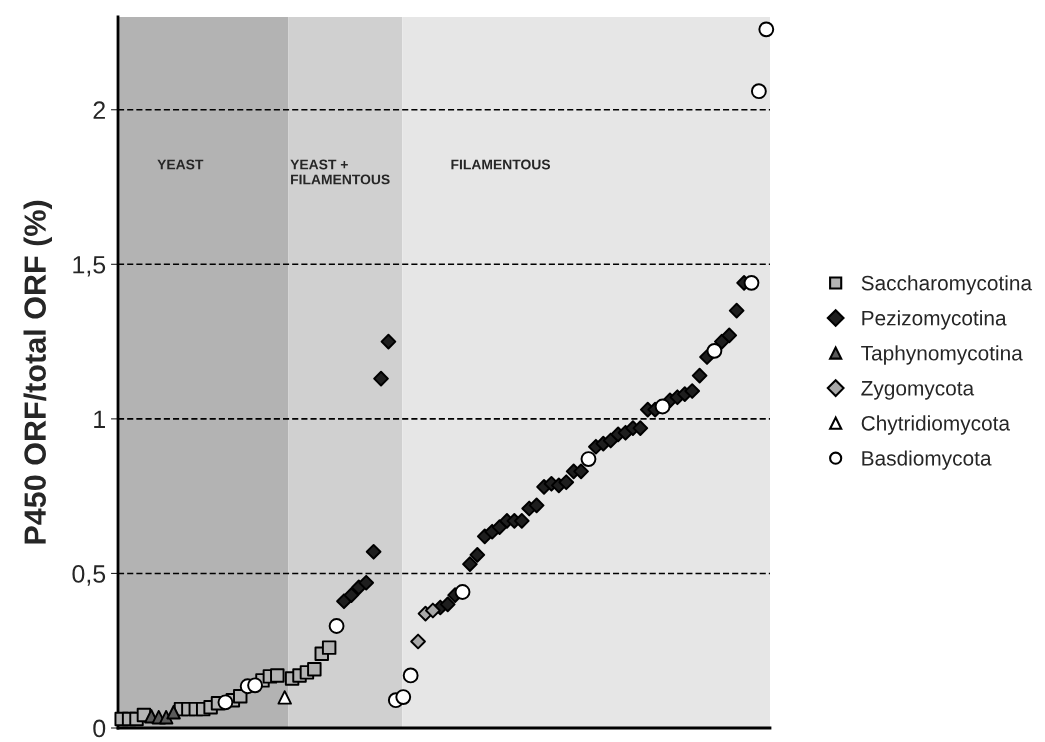 This screenshot has width=1045, height=742. What do you see at coordinates (340, 172) in the screenshot?
I see `annotation: YEAST + FILAMENTOUS` at bounding box center [340, 172].